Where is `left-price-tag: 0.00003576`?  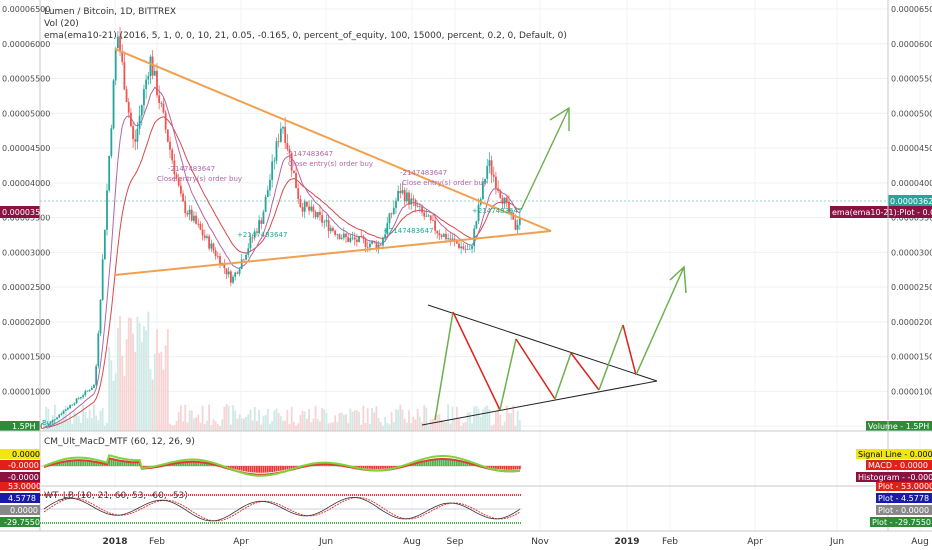 left-price-tag: 0.00003576 is located at coordinates (26, 212).